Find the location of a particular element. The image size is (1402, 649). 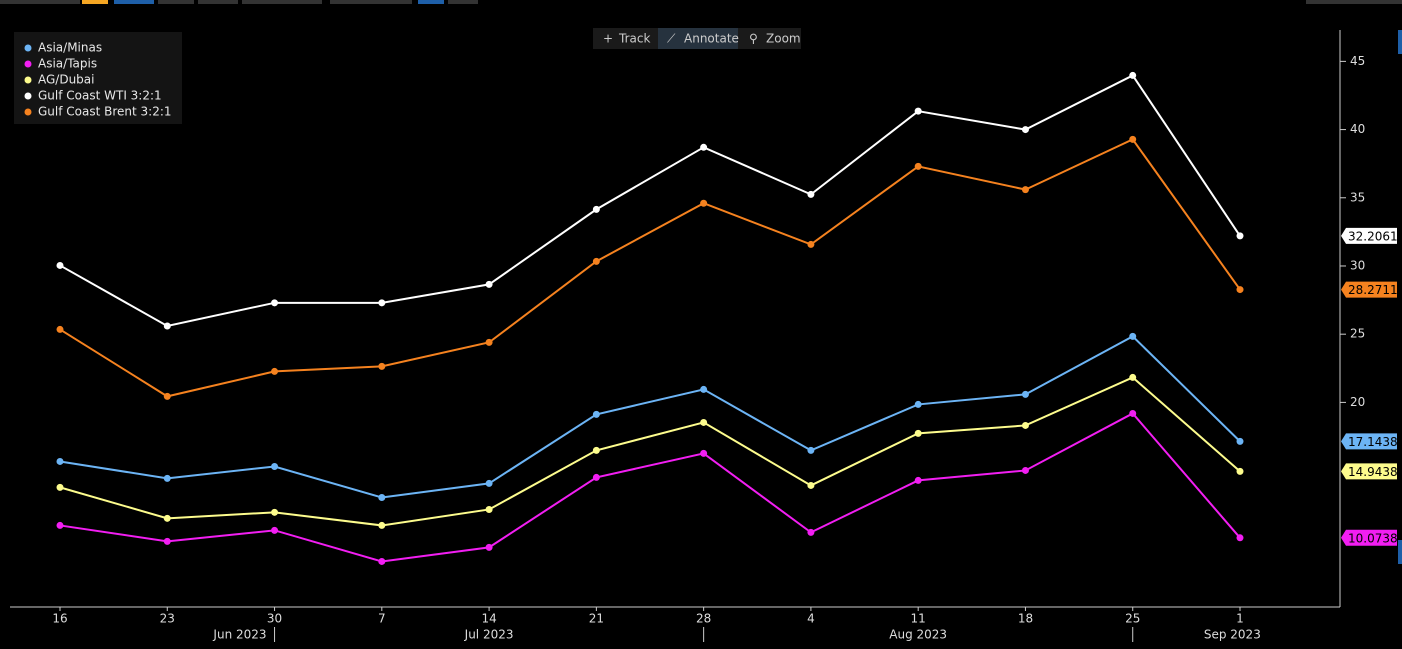

right-strip is located at coordinates (1400, 297).